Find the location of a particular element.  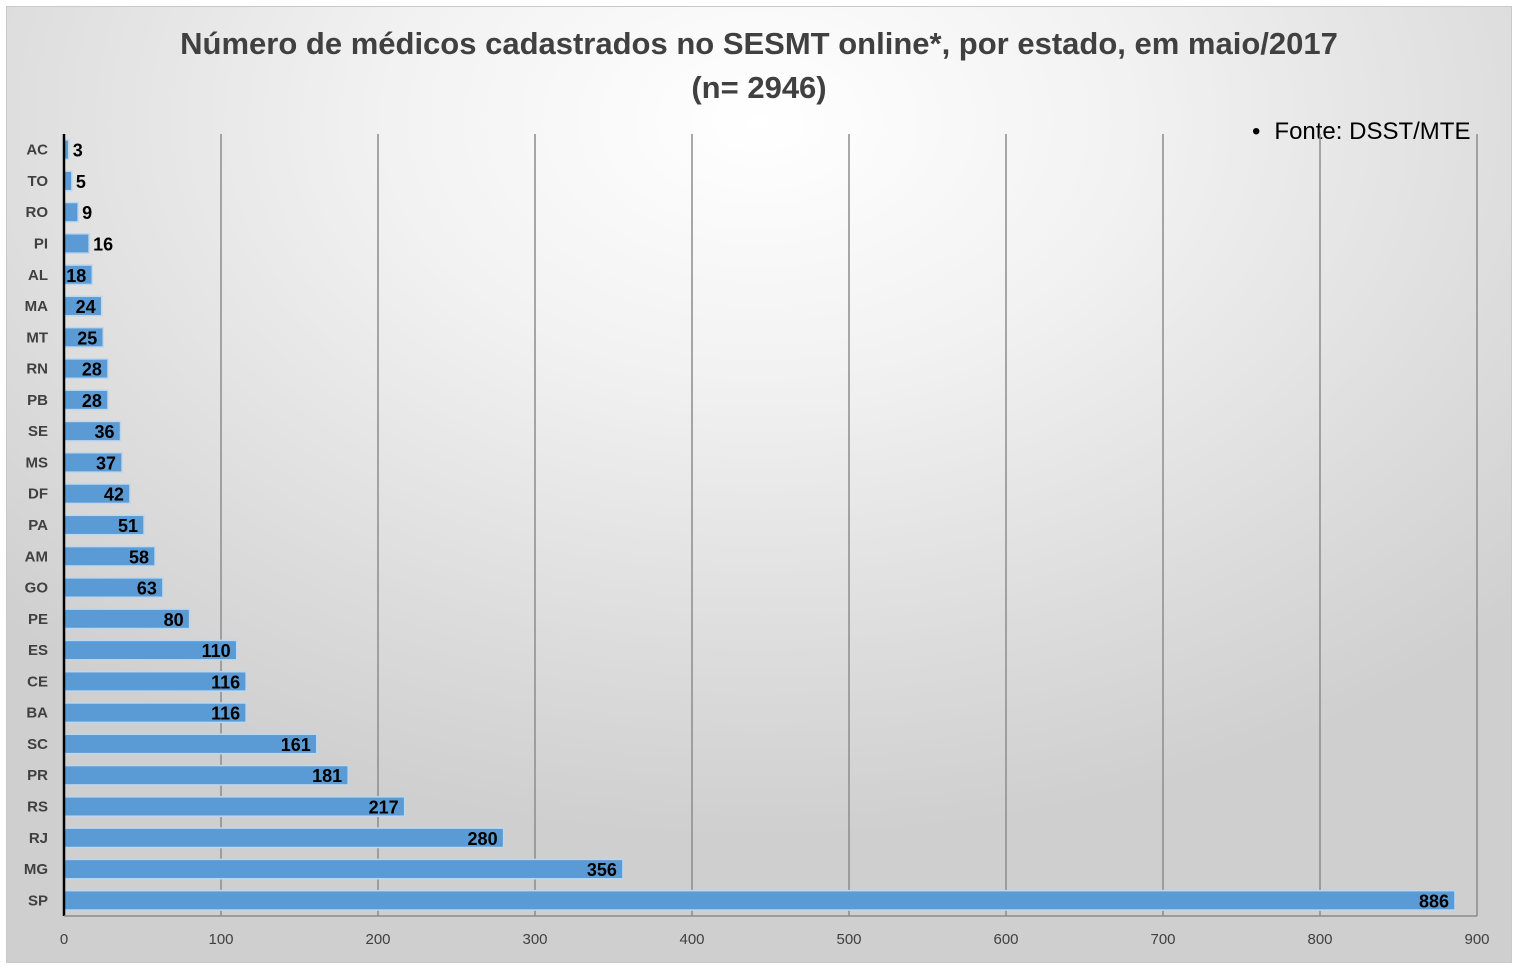

data-label: 25 is located at coordinates (87, 338).